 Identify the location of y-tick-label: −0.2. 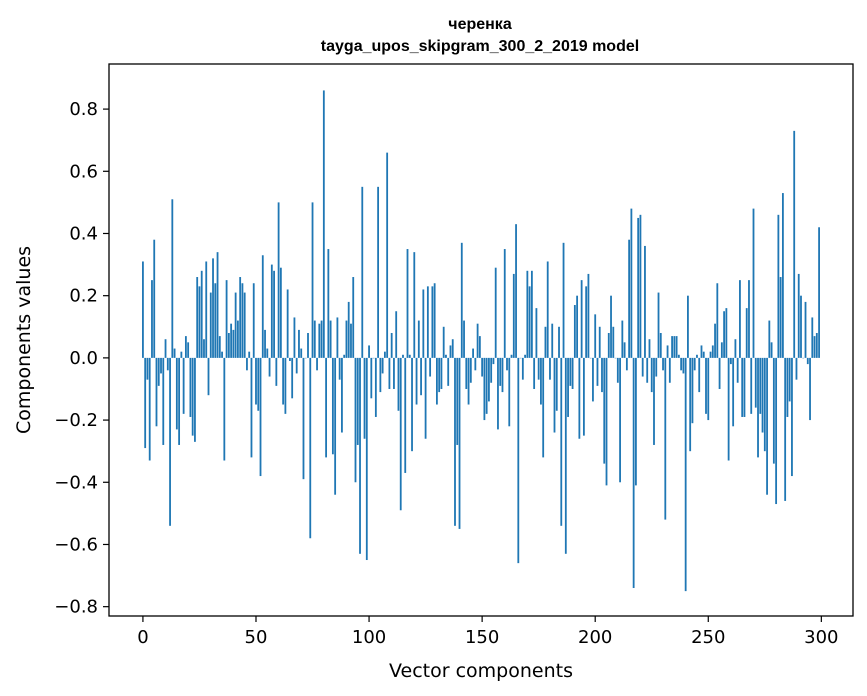
(76, 420).